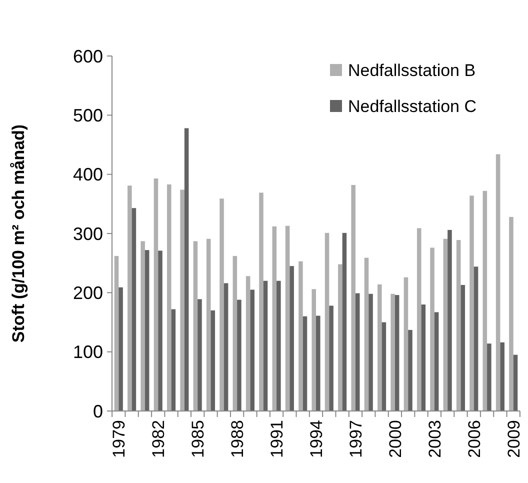  Describe the element at coordinates (119, 439) in the screenshot. I see `x-tick-label: 1979` at that location.